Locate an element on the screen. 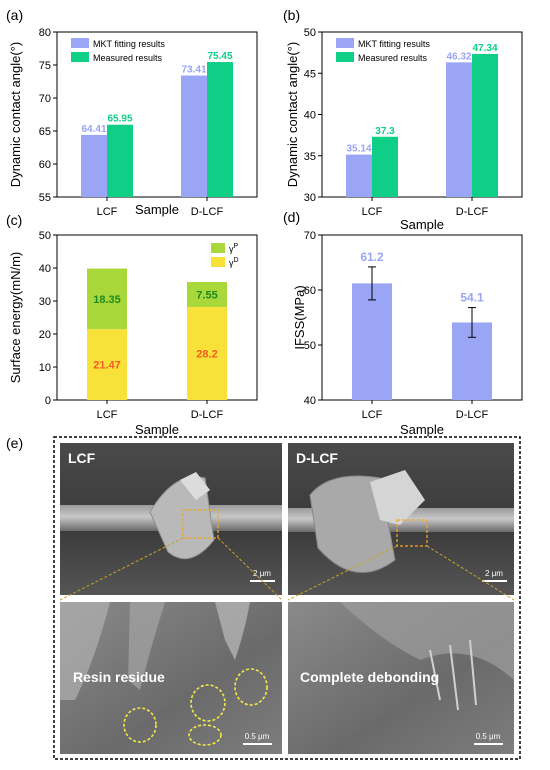 The width and height of the screenshot is (550, 770). sem-closeup-dlcf: Complete debonding 0.5 μm is located at coordinates (401, 678).